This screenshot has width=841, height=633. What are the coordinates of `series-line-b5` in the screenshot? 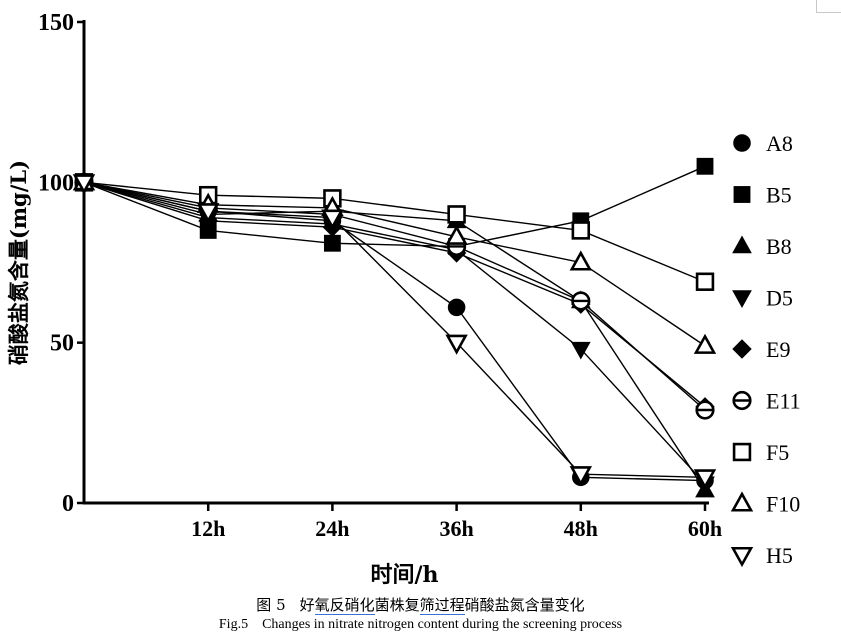 It's located at (394, 206).